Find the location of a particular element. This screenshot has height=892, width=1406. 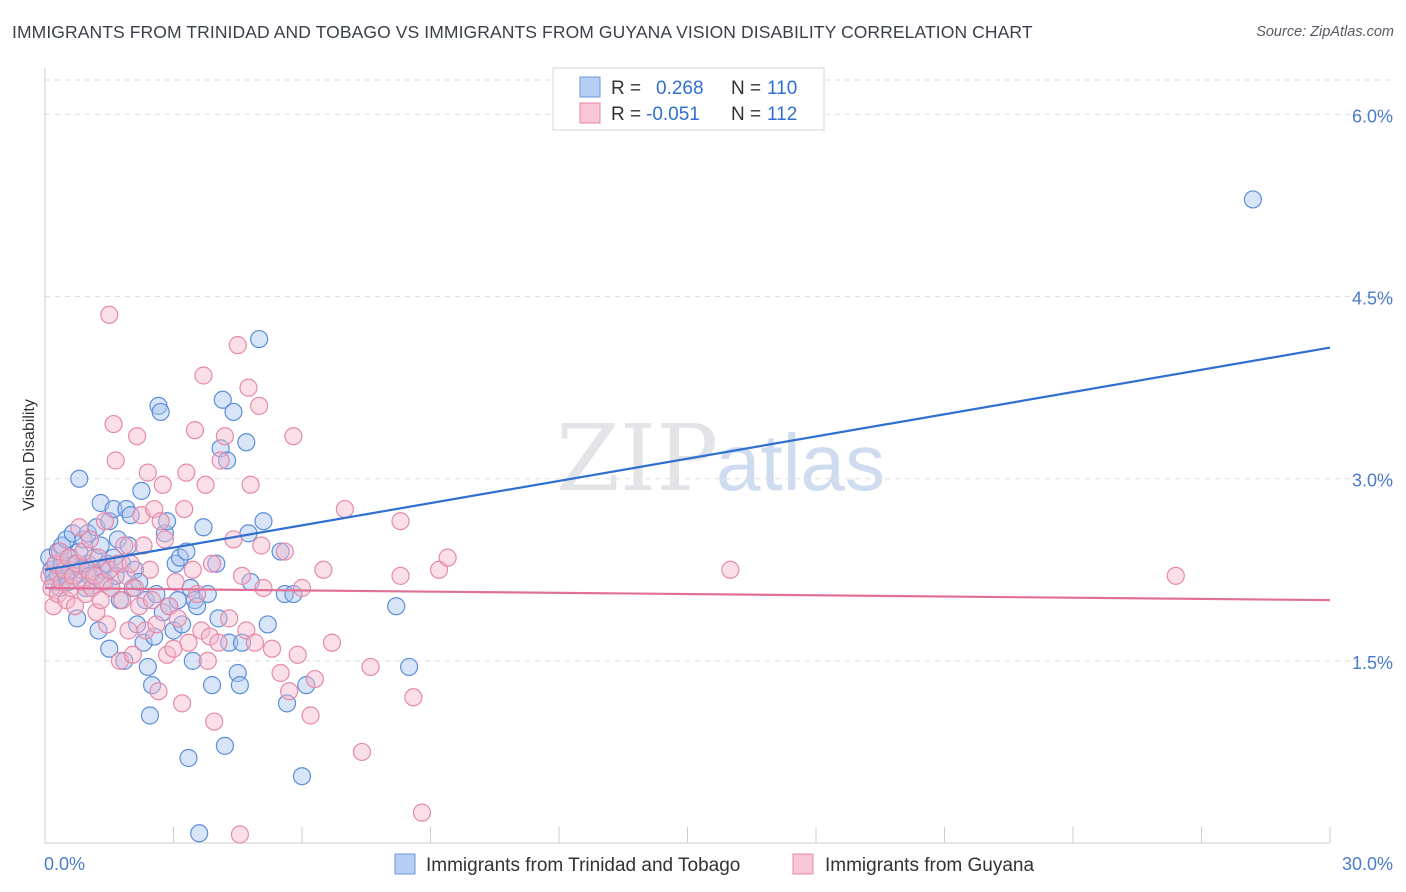

bottom-legend-label-blue: Immigrants from Trinidad and Tobago is located at coordinates (583, 865).